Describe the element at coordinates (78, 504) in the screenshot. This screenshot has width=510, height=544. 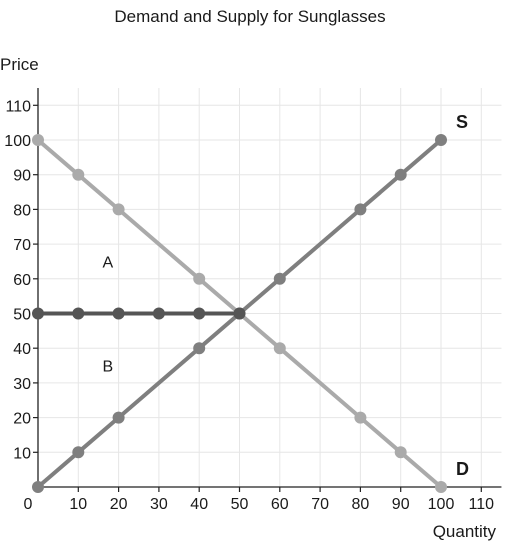
I see `x-tick-label: 10` at that location.